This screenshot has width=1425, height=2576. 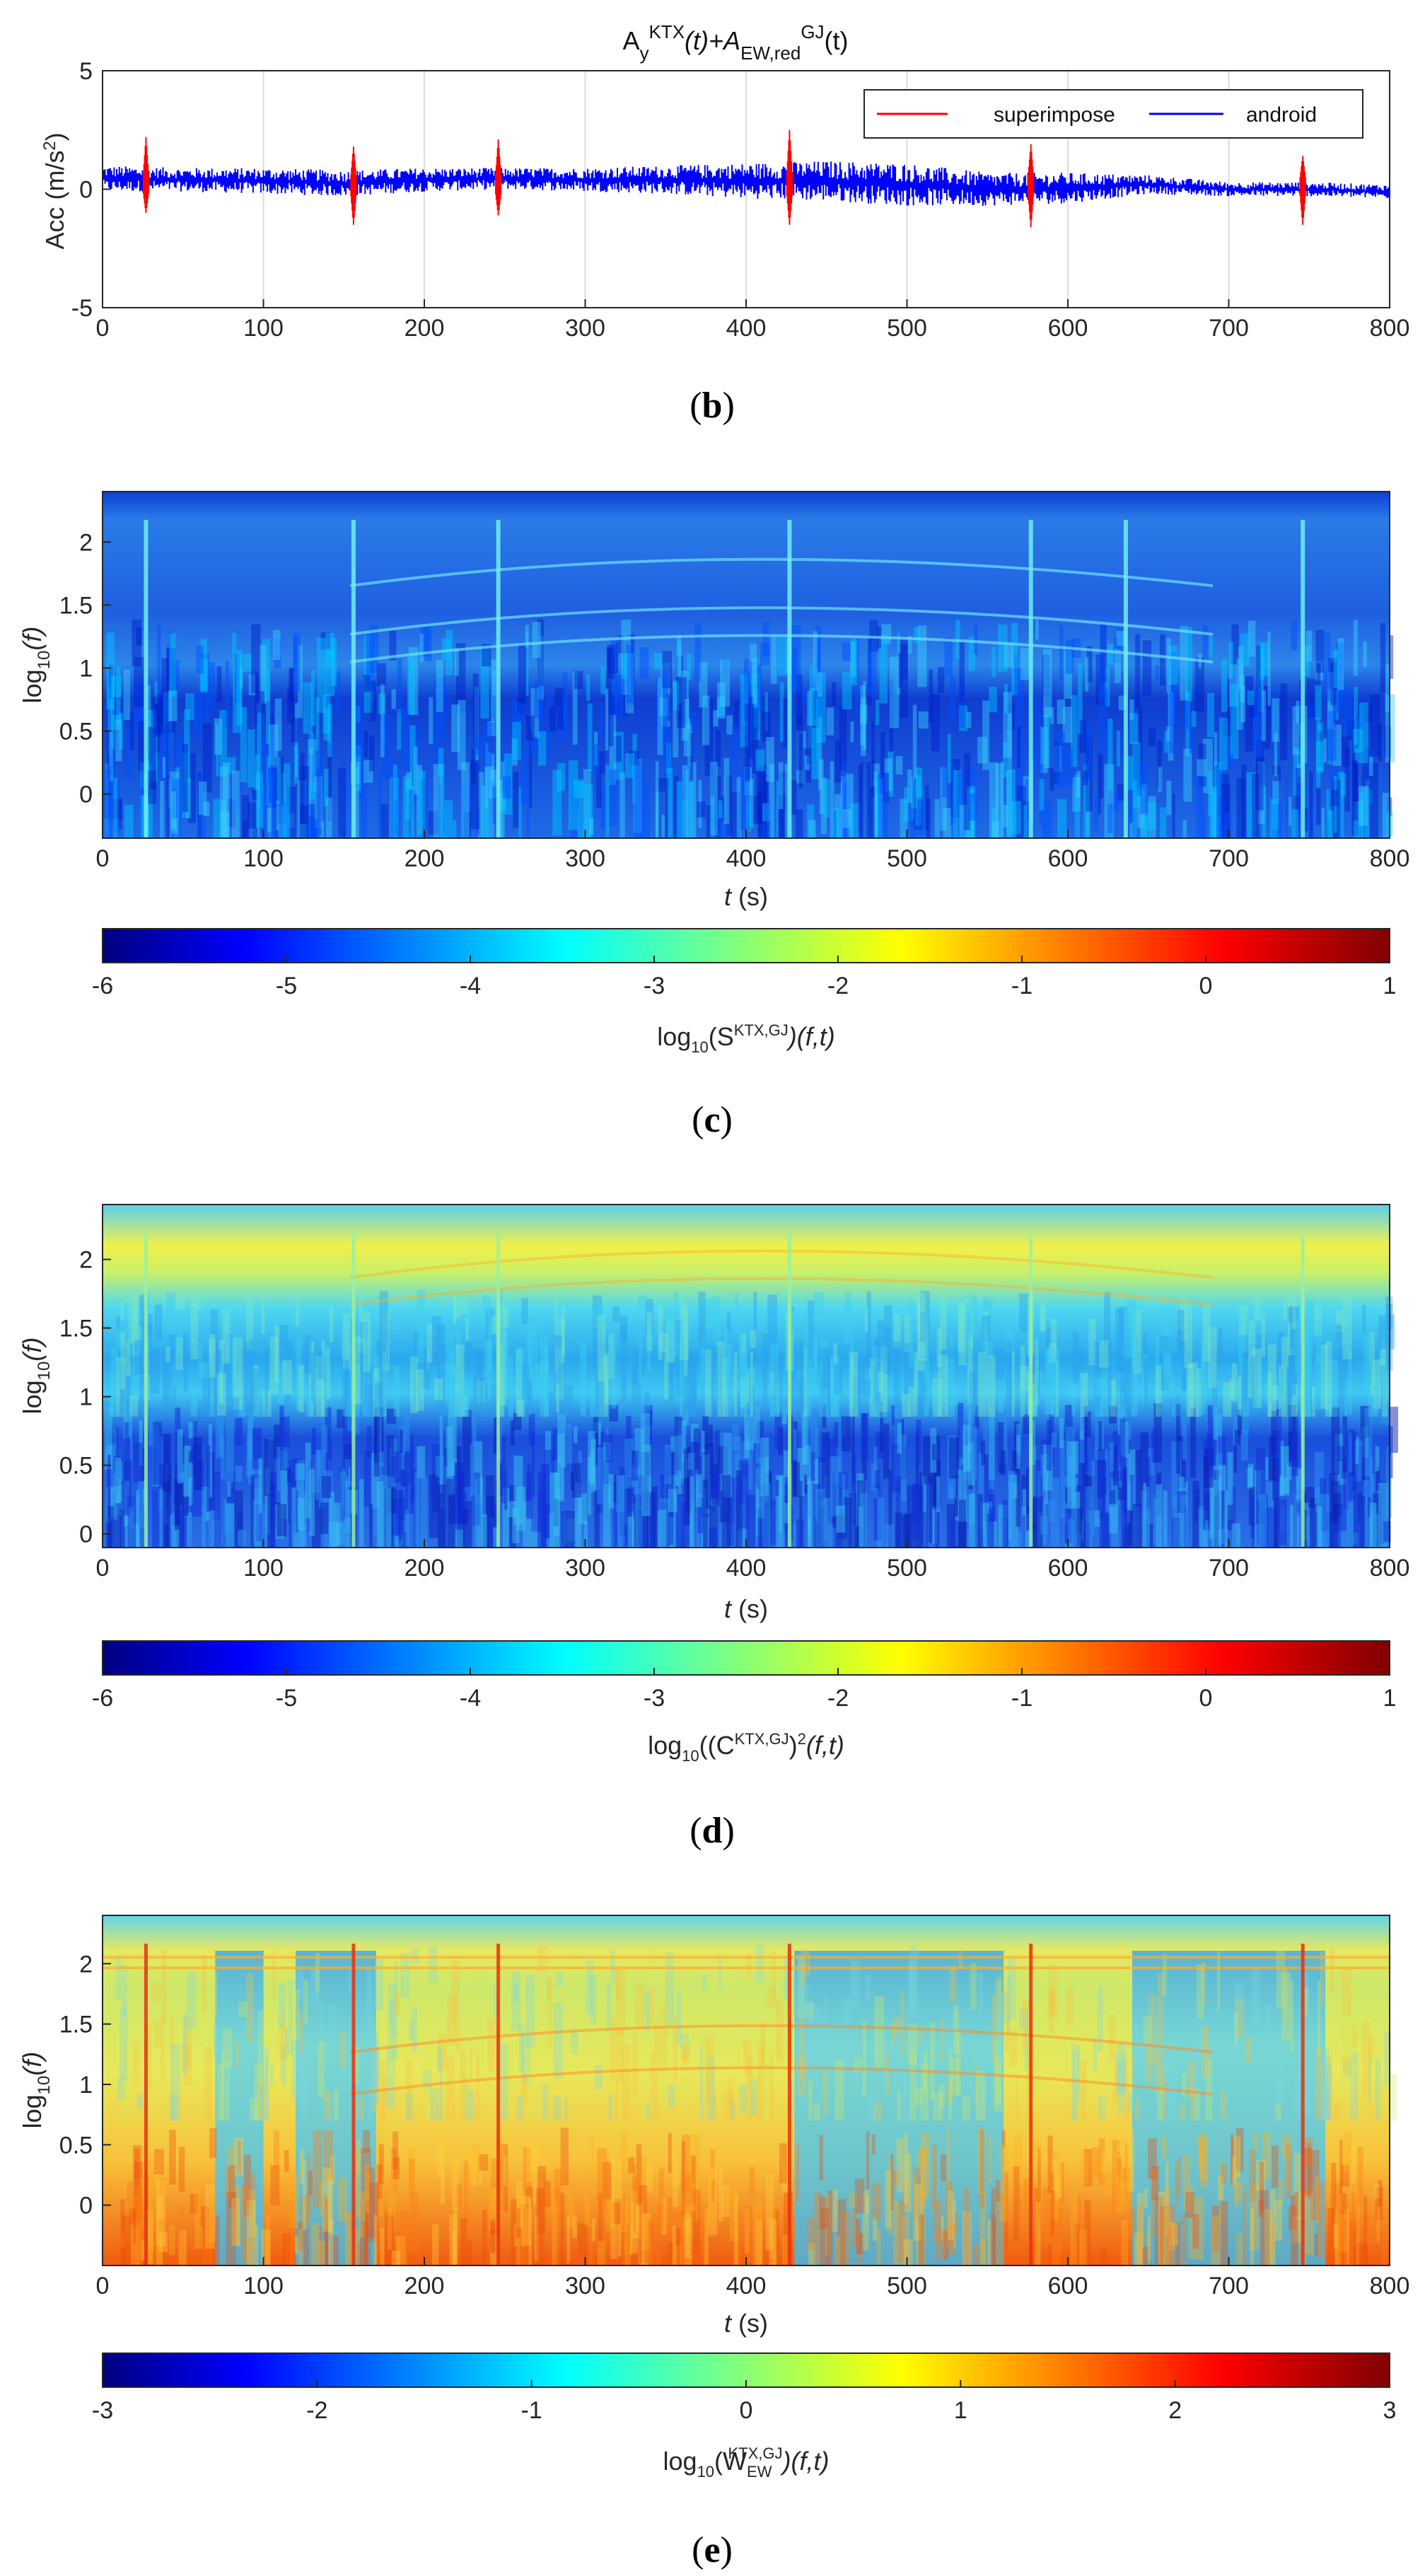 I want to click on panel-e-colorbar-ticks: -3 -2 -1 0 1 2 3, so click(x=744, y=2402).